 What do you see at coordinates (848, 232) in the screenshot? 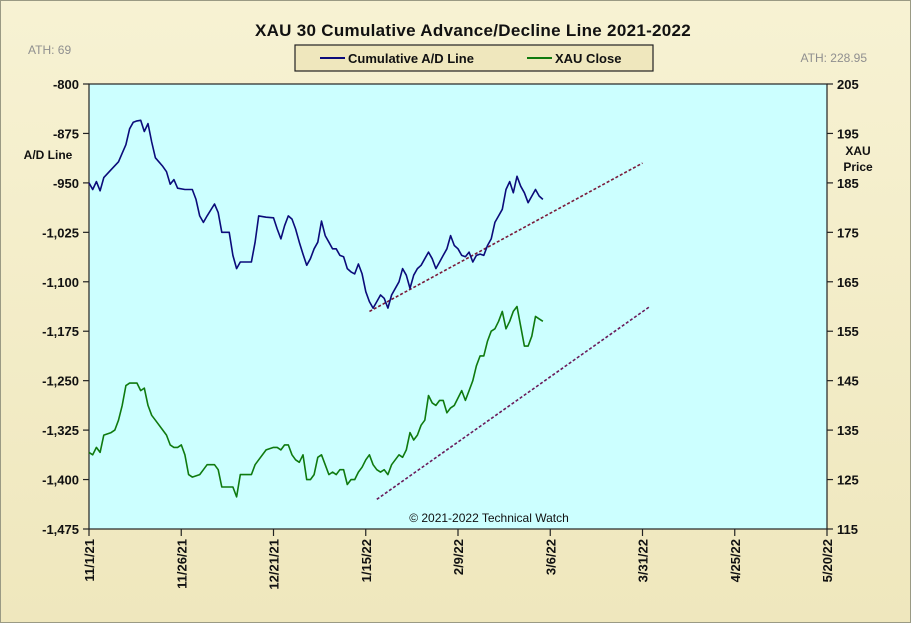
I see `y-right-tick-label: 175` at bounding box center [848, 232].